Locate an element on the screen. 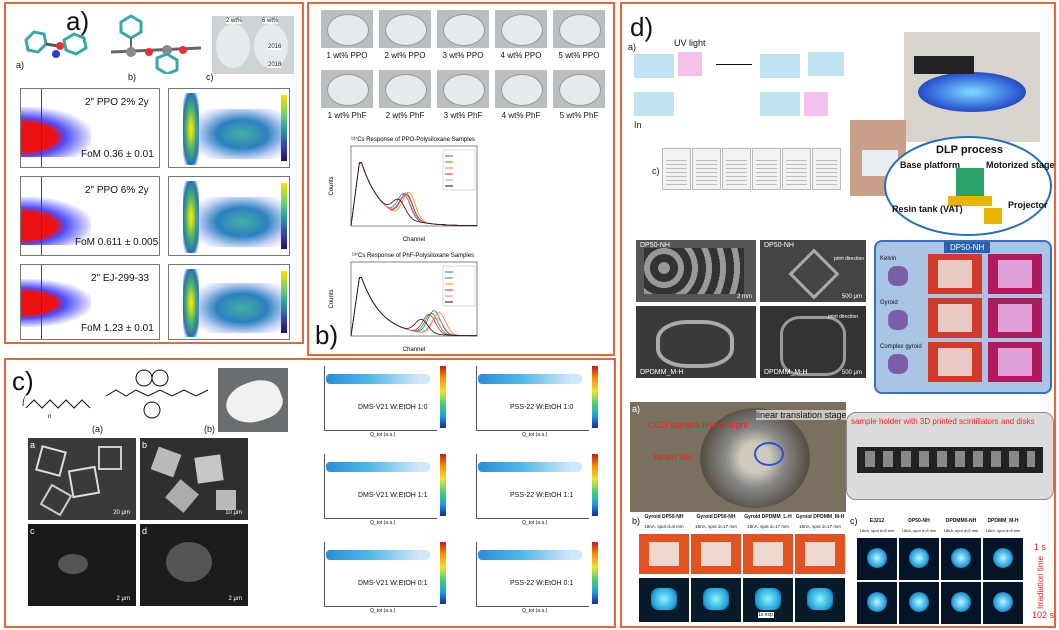  sem-dp50-2: DP50-NH print direction 500 μm is located at coordinates (813, 271).